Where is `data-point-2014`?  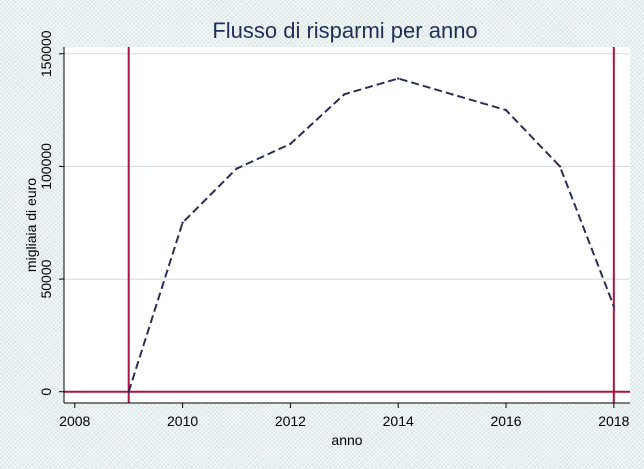
data-point-2014 is located at coordinates (398, 78).